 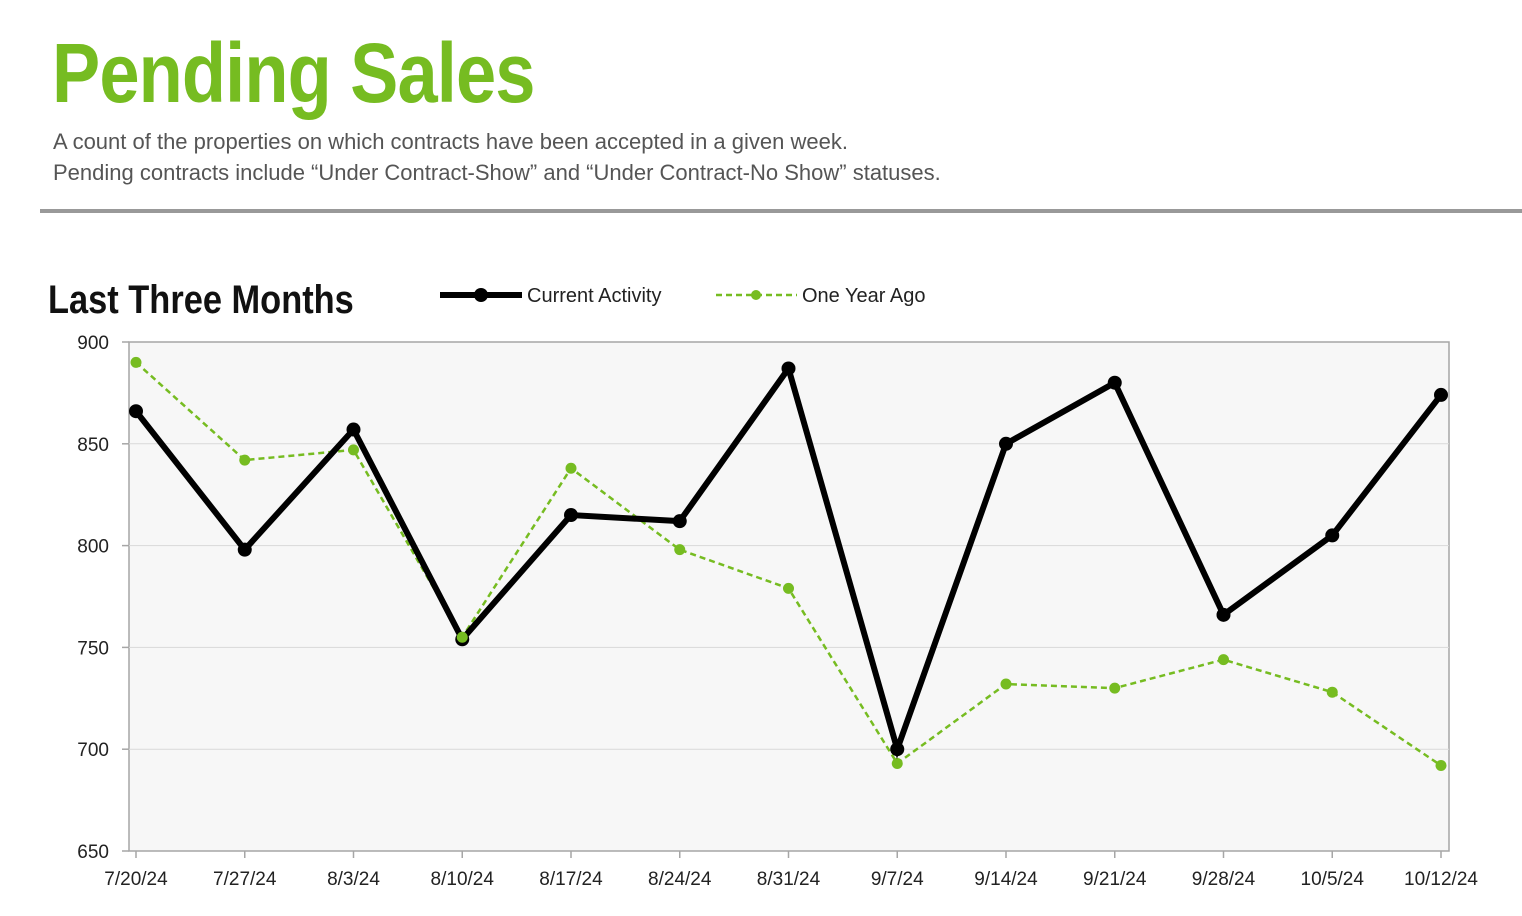 I want to click on legend-one-year-ago-marker, so click(x=756, y=295).